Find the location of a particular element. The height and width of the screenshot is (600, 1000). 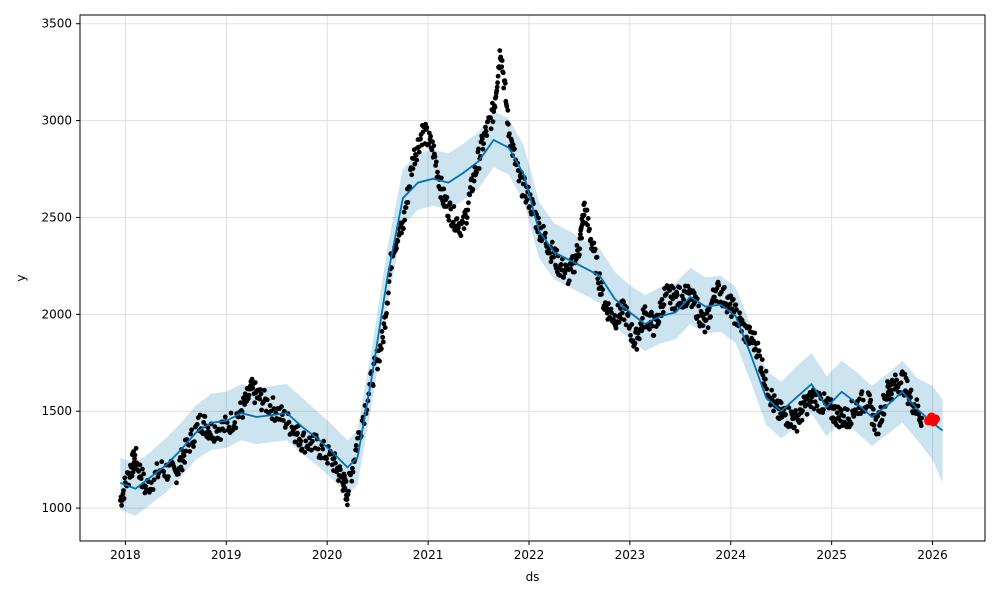

x-axis-ticks: 2018 2019 2020 2021 2022 2023 2024 2025 2026 is located at coordinates (529, 551).